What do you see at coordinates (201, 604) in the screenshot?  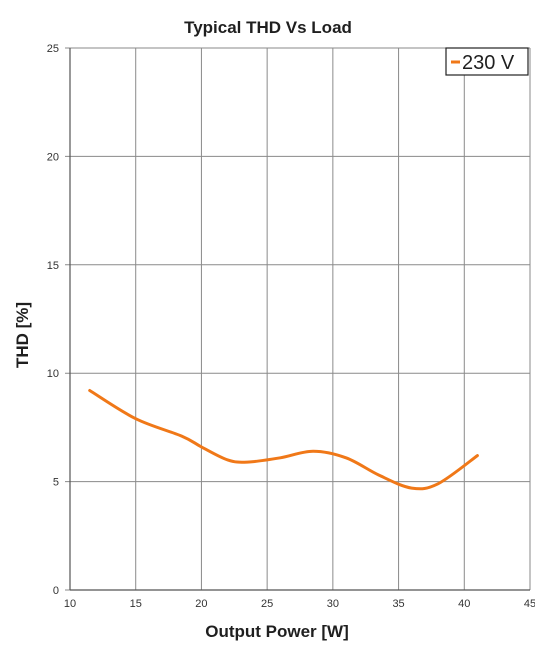 I see `x-tick-label: 20` at bounding box center [201, 604].